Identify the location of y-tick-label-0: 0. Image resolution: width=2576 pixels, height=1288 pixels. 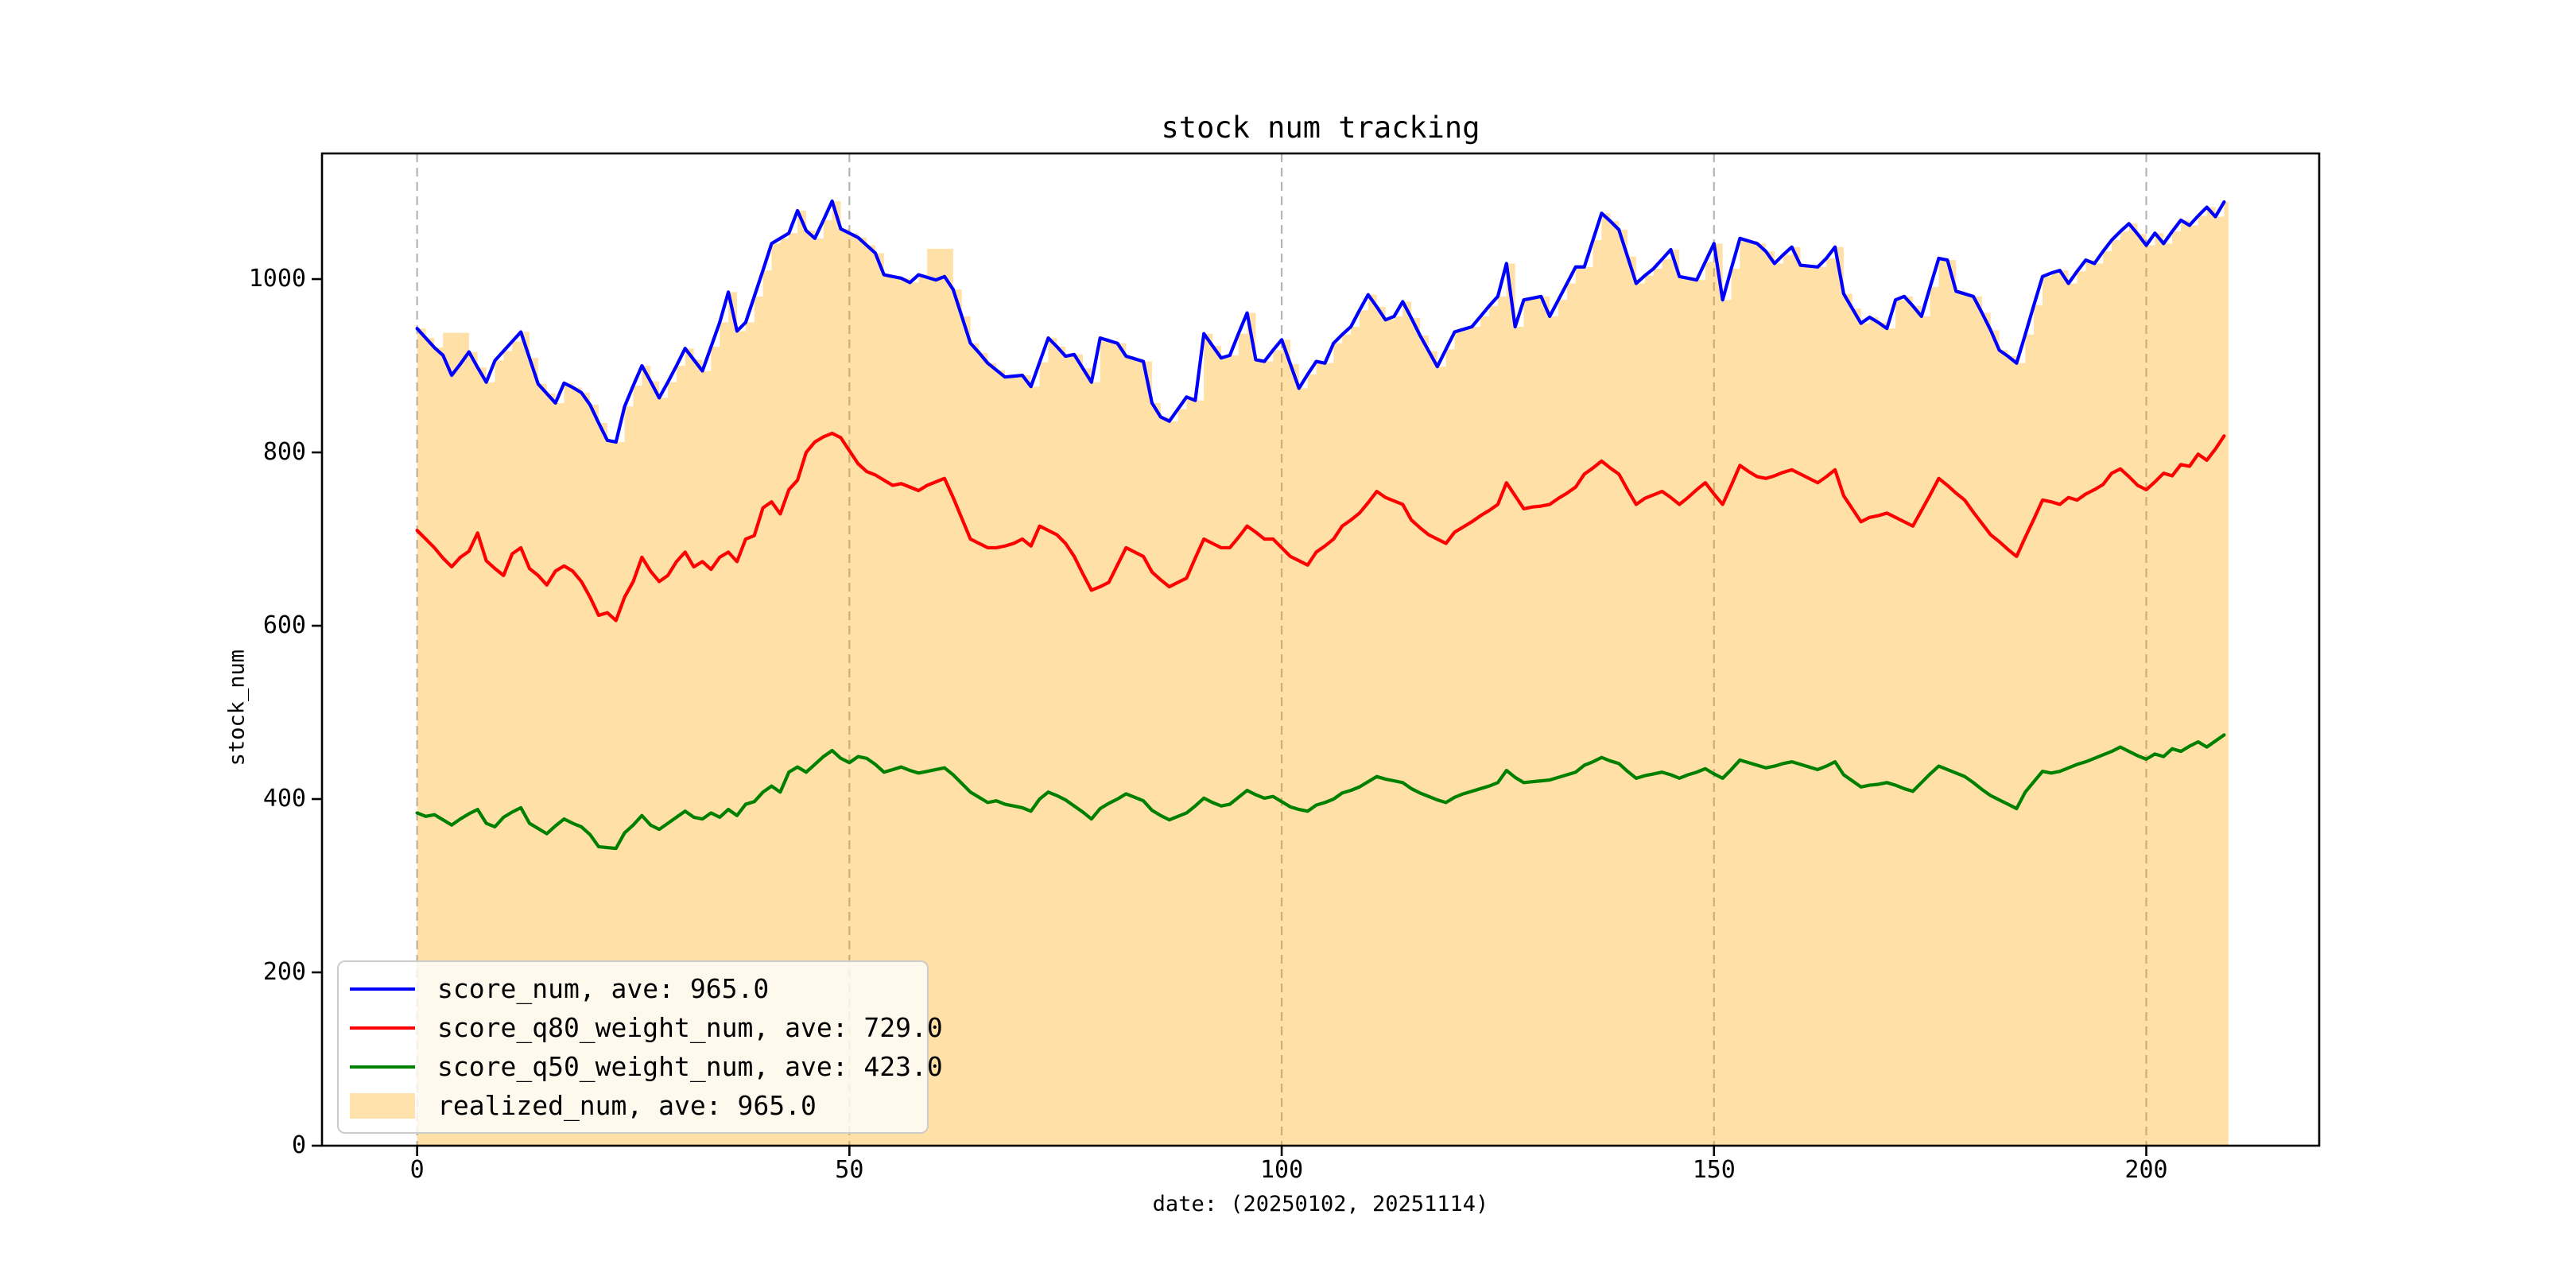
(299, 1145).